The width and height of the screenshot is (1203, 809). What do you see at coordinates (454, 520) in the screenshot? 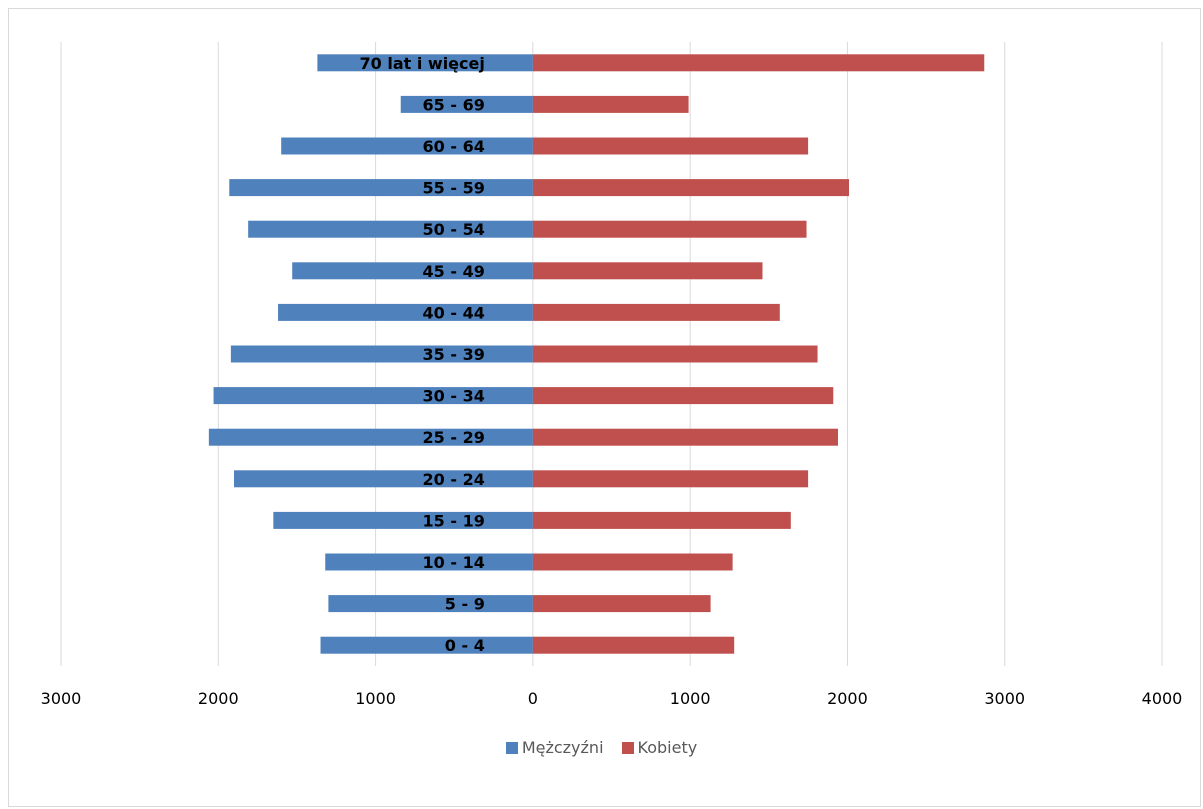
I see `category-label-3: 15 - 19` at bounding box center [454, 520].